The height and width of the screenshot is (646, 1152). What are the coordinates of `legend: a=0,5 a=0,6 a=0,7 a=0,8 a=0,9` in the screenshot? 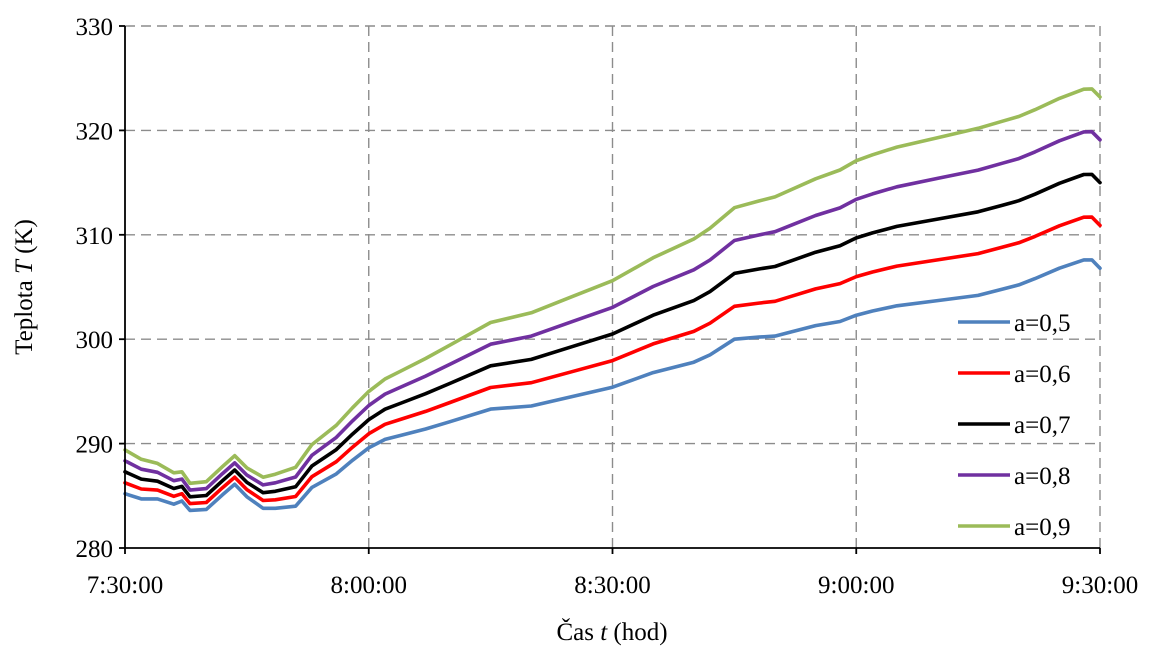 It's located at (1014, 425).